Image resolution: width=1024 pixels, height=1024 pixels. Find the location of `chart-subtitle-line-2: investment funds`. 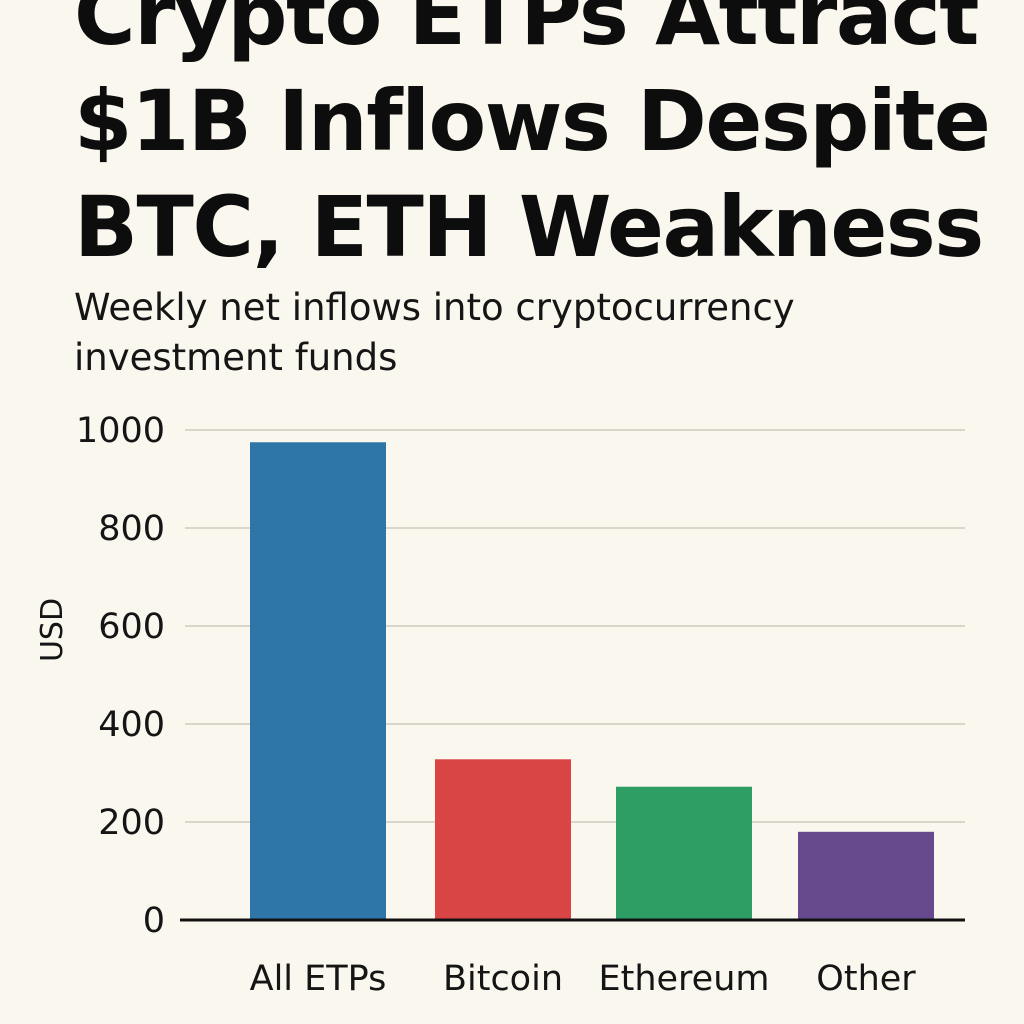

chart-subtitle-line-2: investment funds is located at coordinates (236, 357).